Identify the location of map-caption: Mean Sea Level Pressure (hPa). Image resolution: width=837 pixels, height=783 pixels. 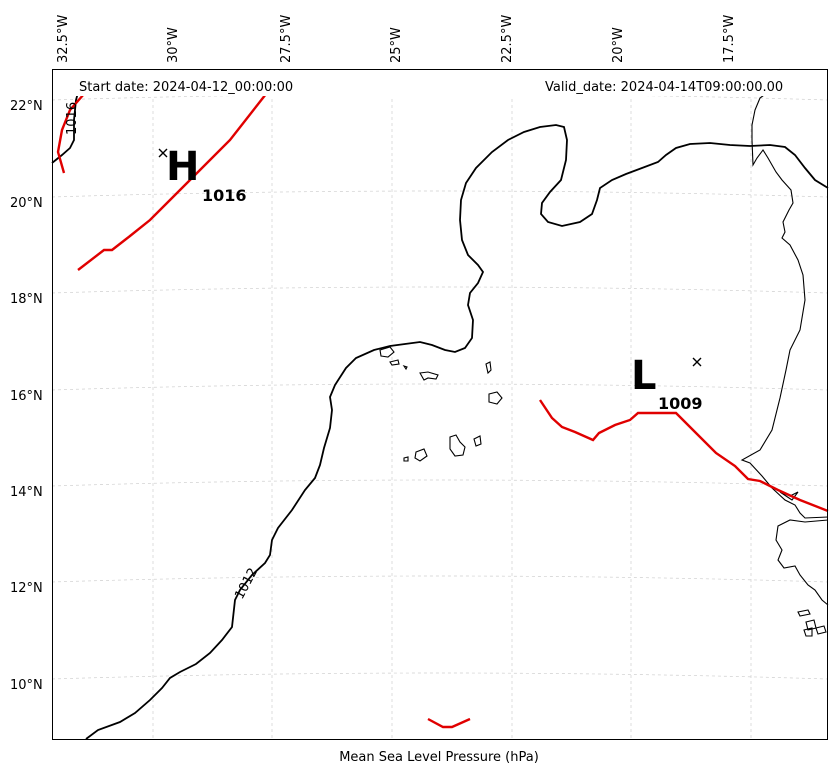
(439, 757).